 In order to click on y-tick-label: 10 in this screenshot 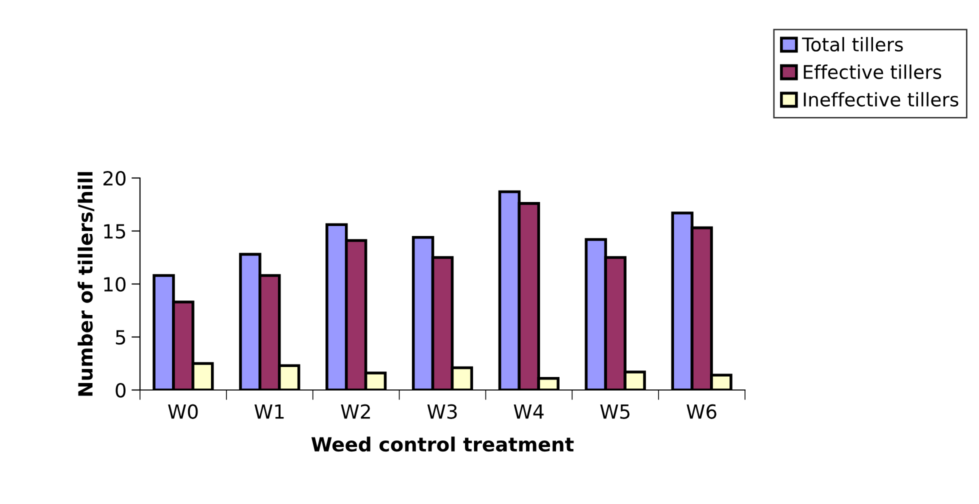, I will do `click(115, 284)`.